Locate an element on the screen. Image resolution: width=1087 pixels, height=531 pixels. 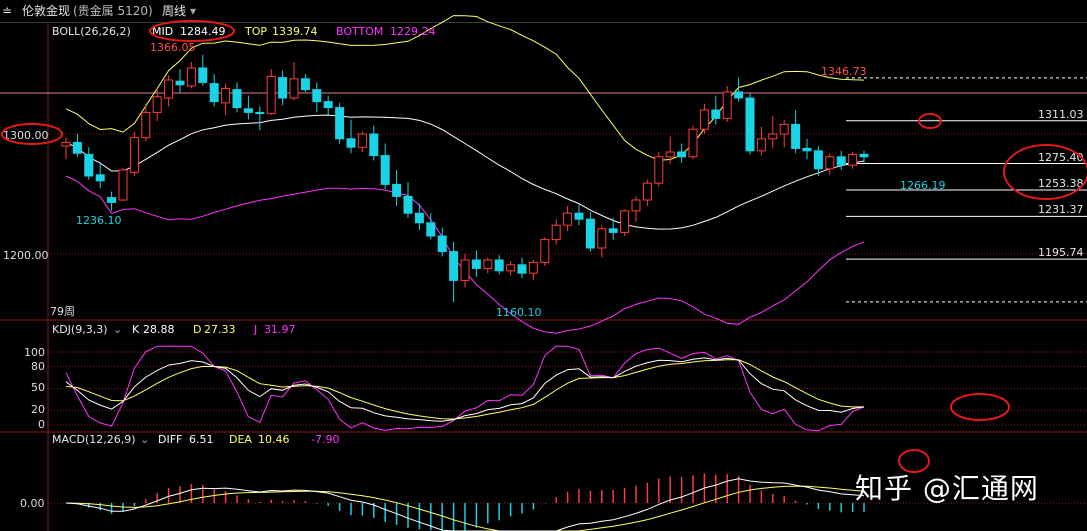
price-label-high2: 1346.73 is located at coordinates (844, 71).